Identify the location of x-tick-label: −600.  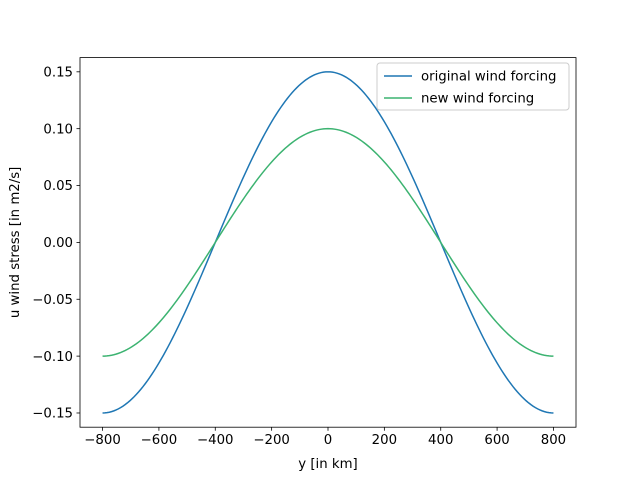
(159, 440).